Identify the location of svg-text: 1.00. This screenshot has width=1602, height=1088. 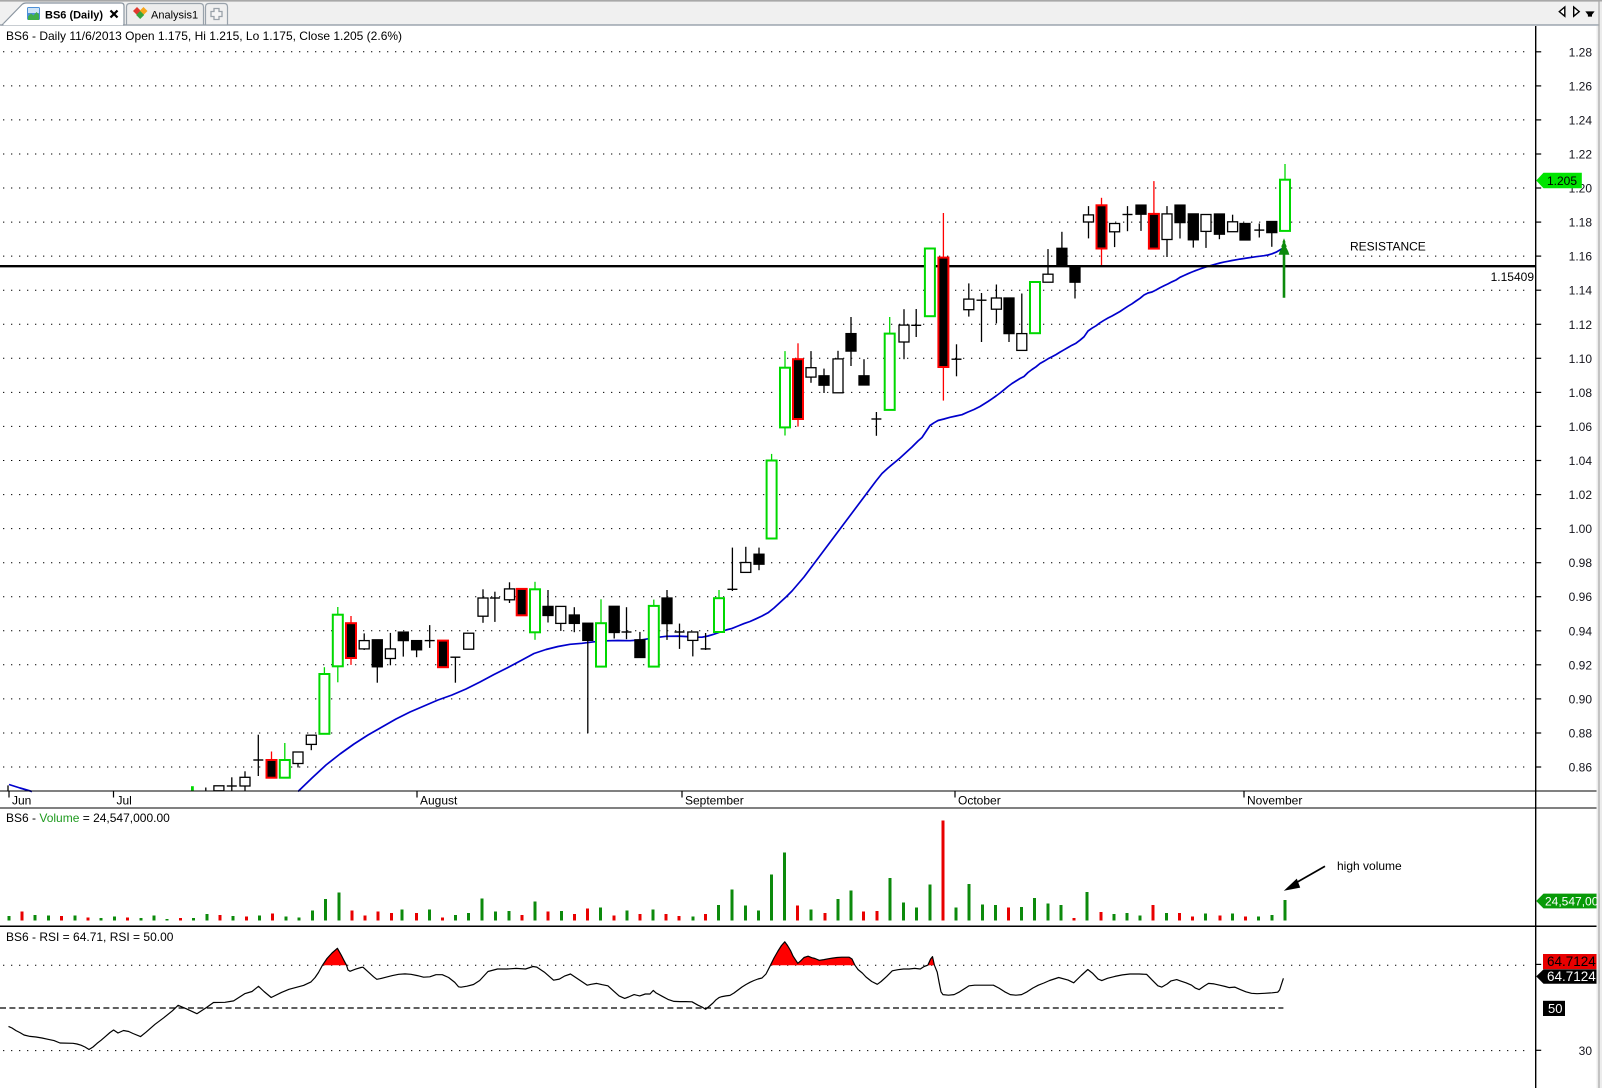
(1581, 529).